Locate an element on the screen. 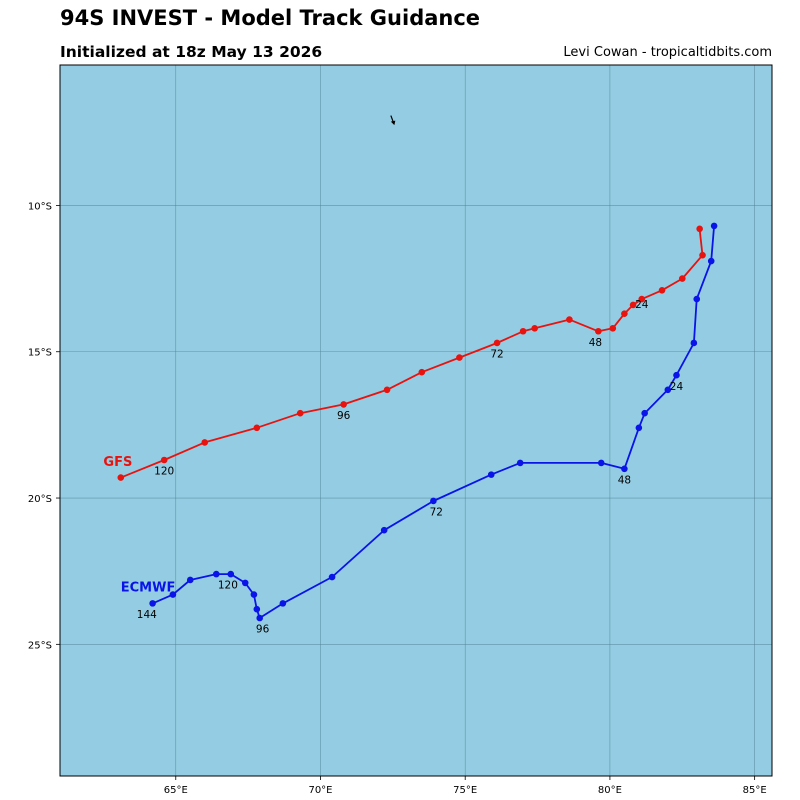 Image resolution: width=800 pixels, height=800 pixels. y-tick-label: 25°S is located at coordinates (40, 645).